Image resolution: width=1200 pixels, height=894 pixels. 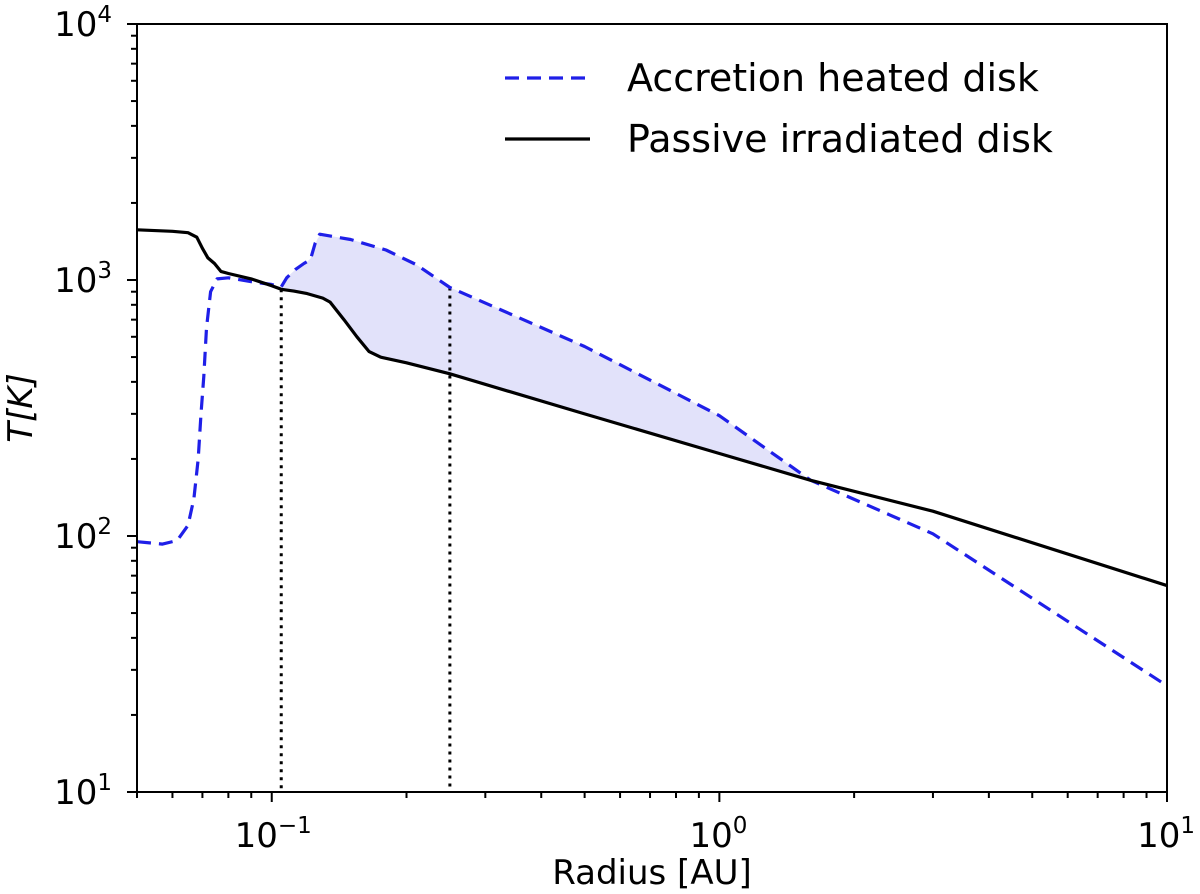 What do you see at coordinates (83, 535) in the screenshot?
I see `y-tick-label: 102` at bounding box center [83, 535].